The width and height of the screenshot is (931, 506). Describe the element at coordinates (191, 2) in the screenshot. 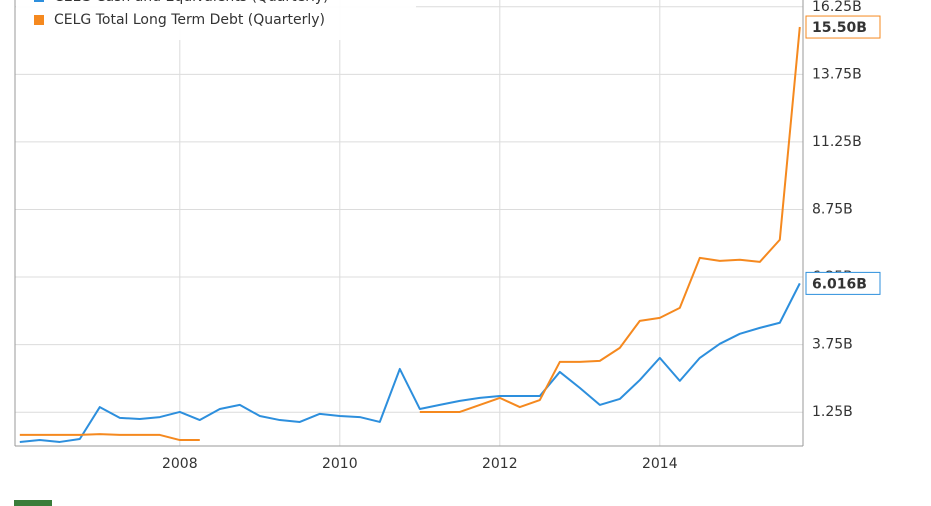

I see `legend-label: CELG Cash and Equivalents (Quarterly)` at that location.